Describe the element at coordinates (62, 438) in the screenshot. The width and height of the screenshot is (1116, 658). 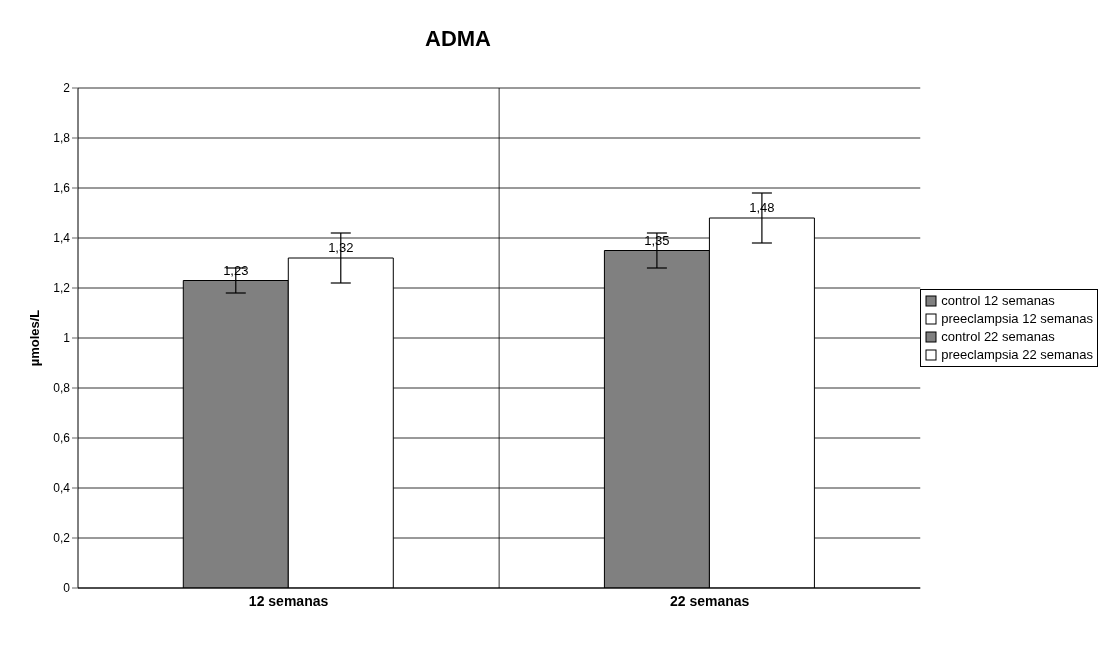
I see `y-tick-label: 0,6` at that location.